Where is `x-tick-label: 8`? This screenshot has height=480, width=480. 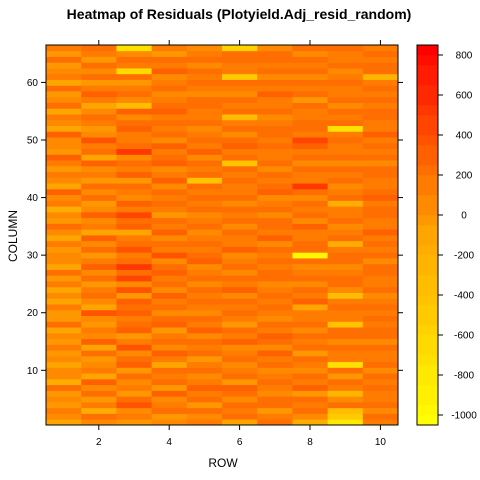
x-tick-label: 8 is located at coordinates (310, 442).